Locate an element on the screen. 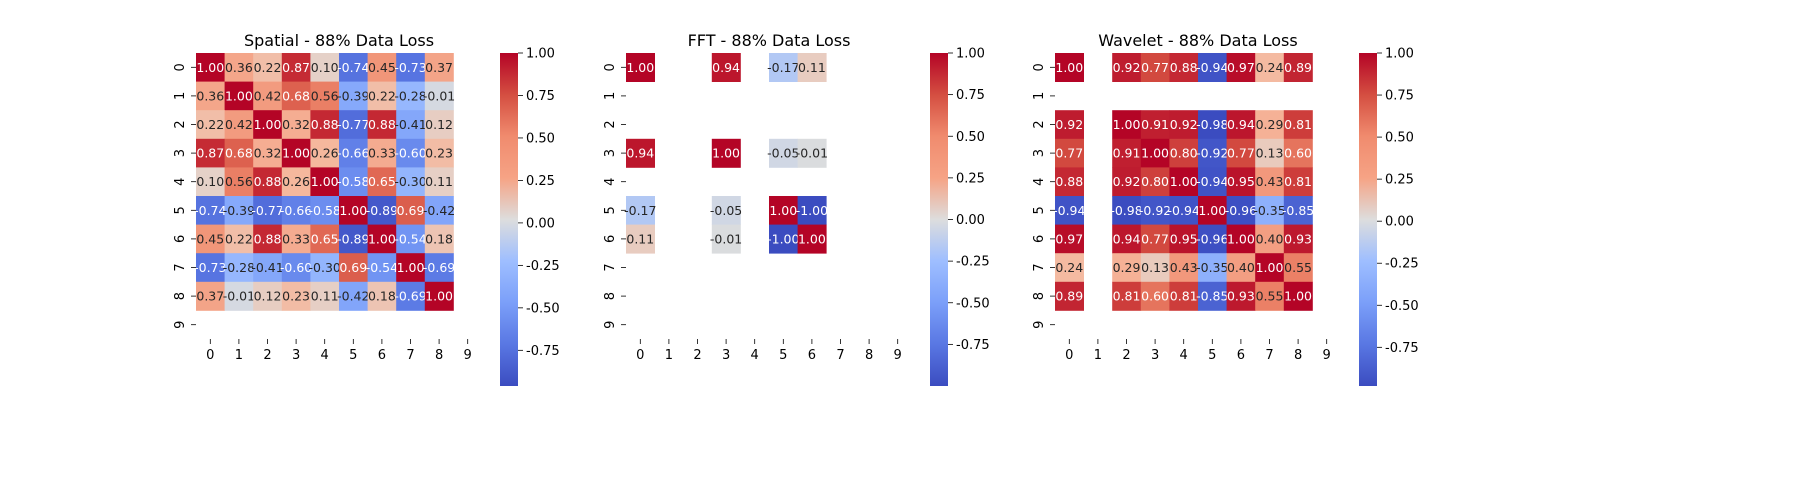 This screenshot has width=1800, height=500. colorbar-tick-label: 0.50 is located at coordinates (970, 137).